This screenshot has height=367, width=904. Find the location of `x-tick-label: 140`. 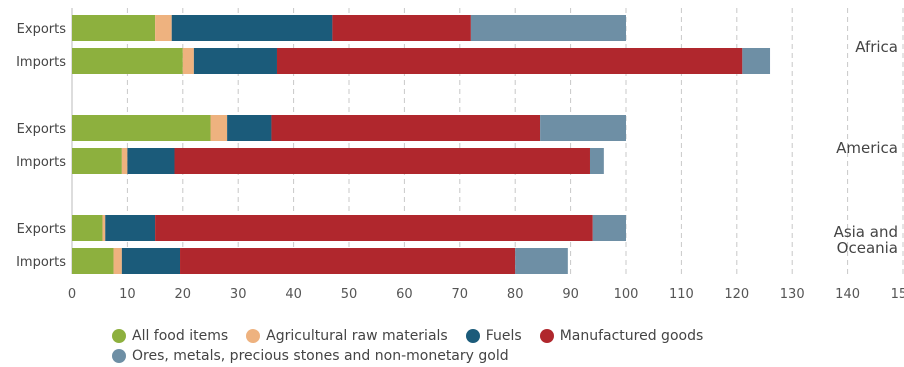

x-tick-label: 140 is located at coordinates (847, 293).